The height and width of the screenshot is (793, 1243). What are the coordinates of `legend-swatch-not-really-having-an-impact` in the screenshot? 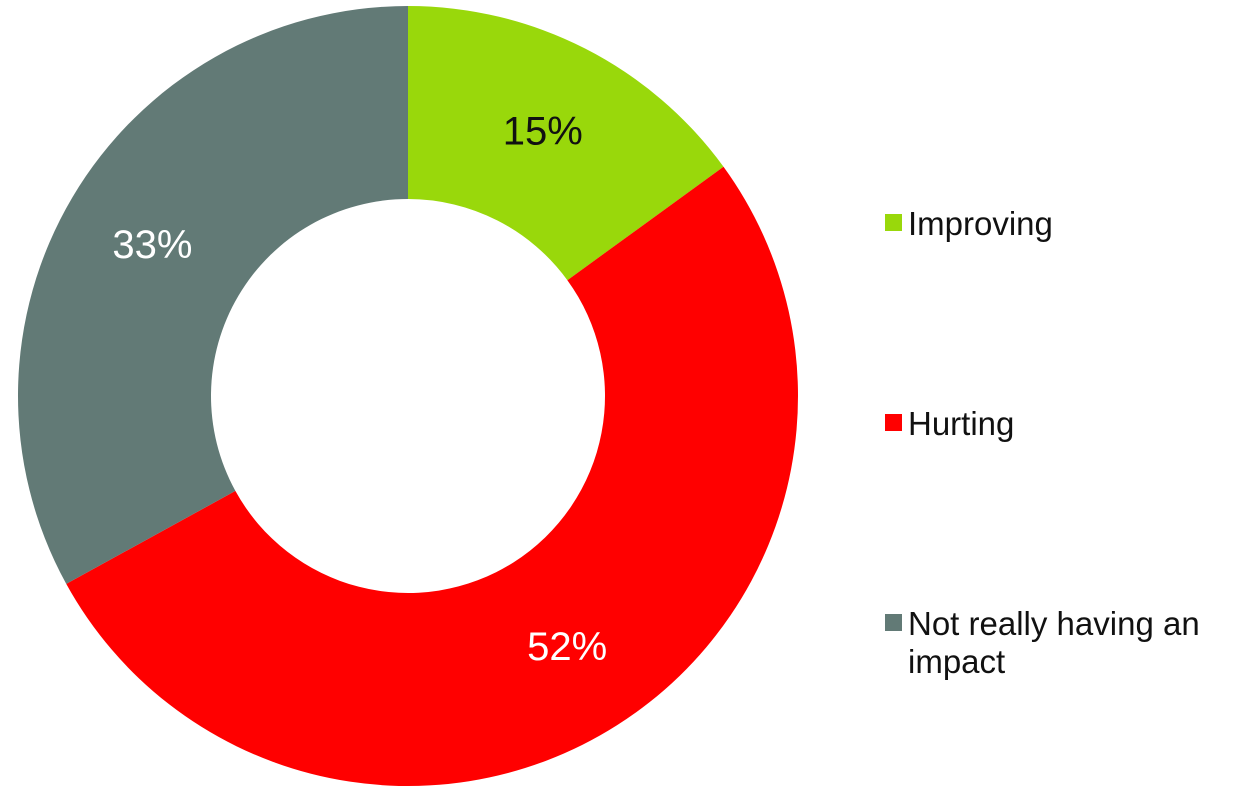 It's located at (893, 622).